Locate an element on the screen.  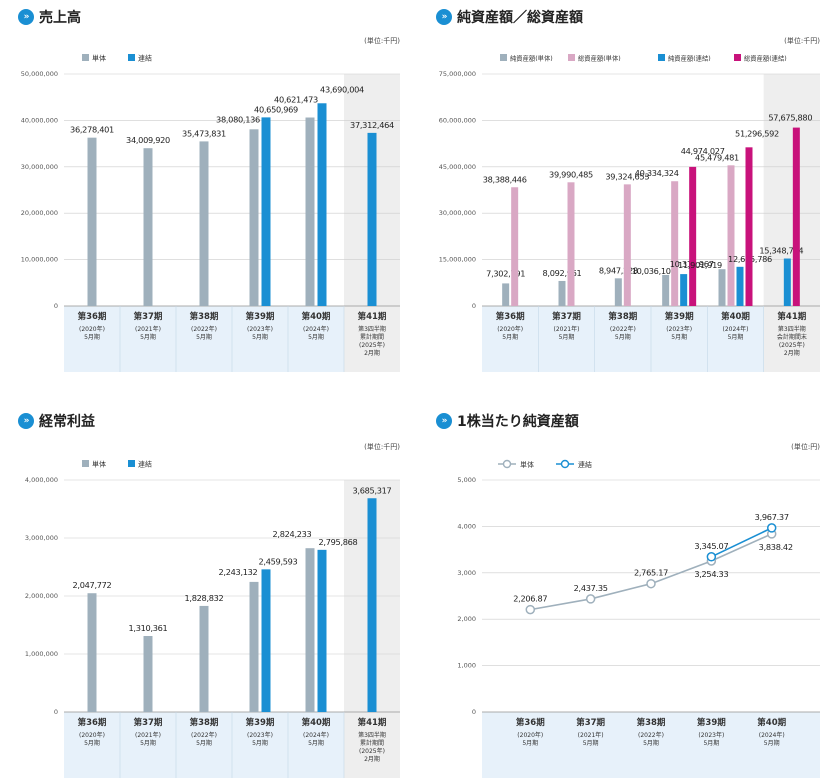
data-label: 2,795,868 is located at coordinates (338, 542).